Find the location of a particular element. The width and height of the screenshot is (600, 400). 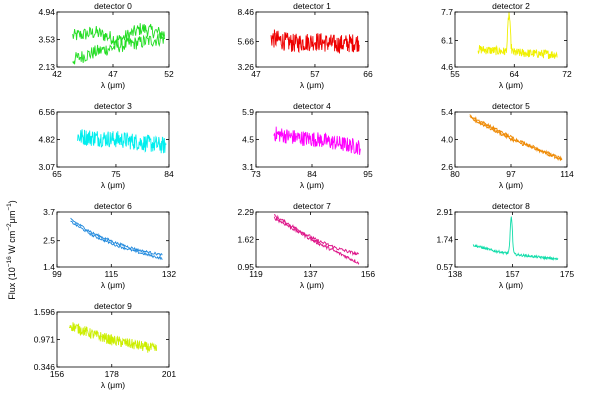

detector-panel-7: detector 7 119 137 156 0.95 1.62 2.29 λ (μm) is located at coordinates (306, 245).